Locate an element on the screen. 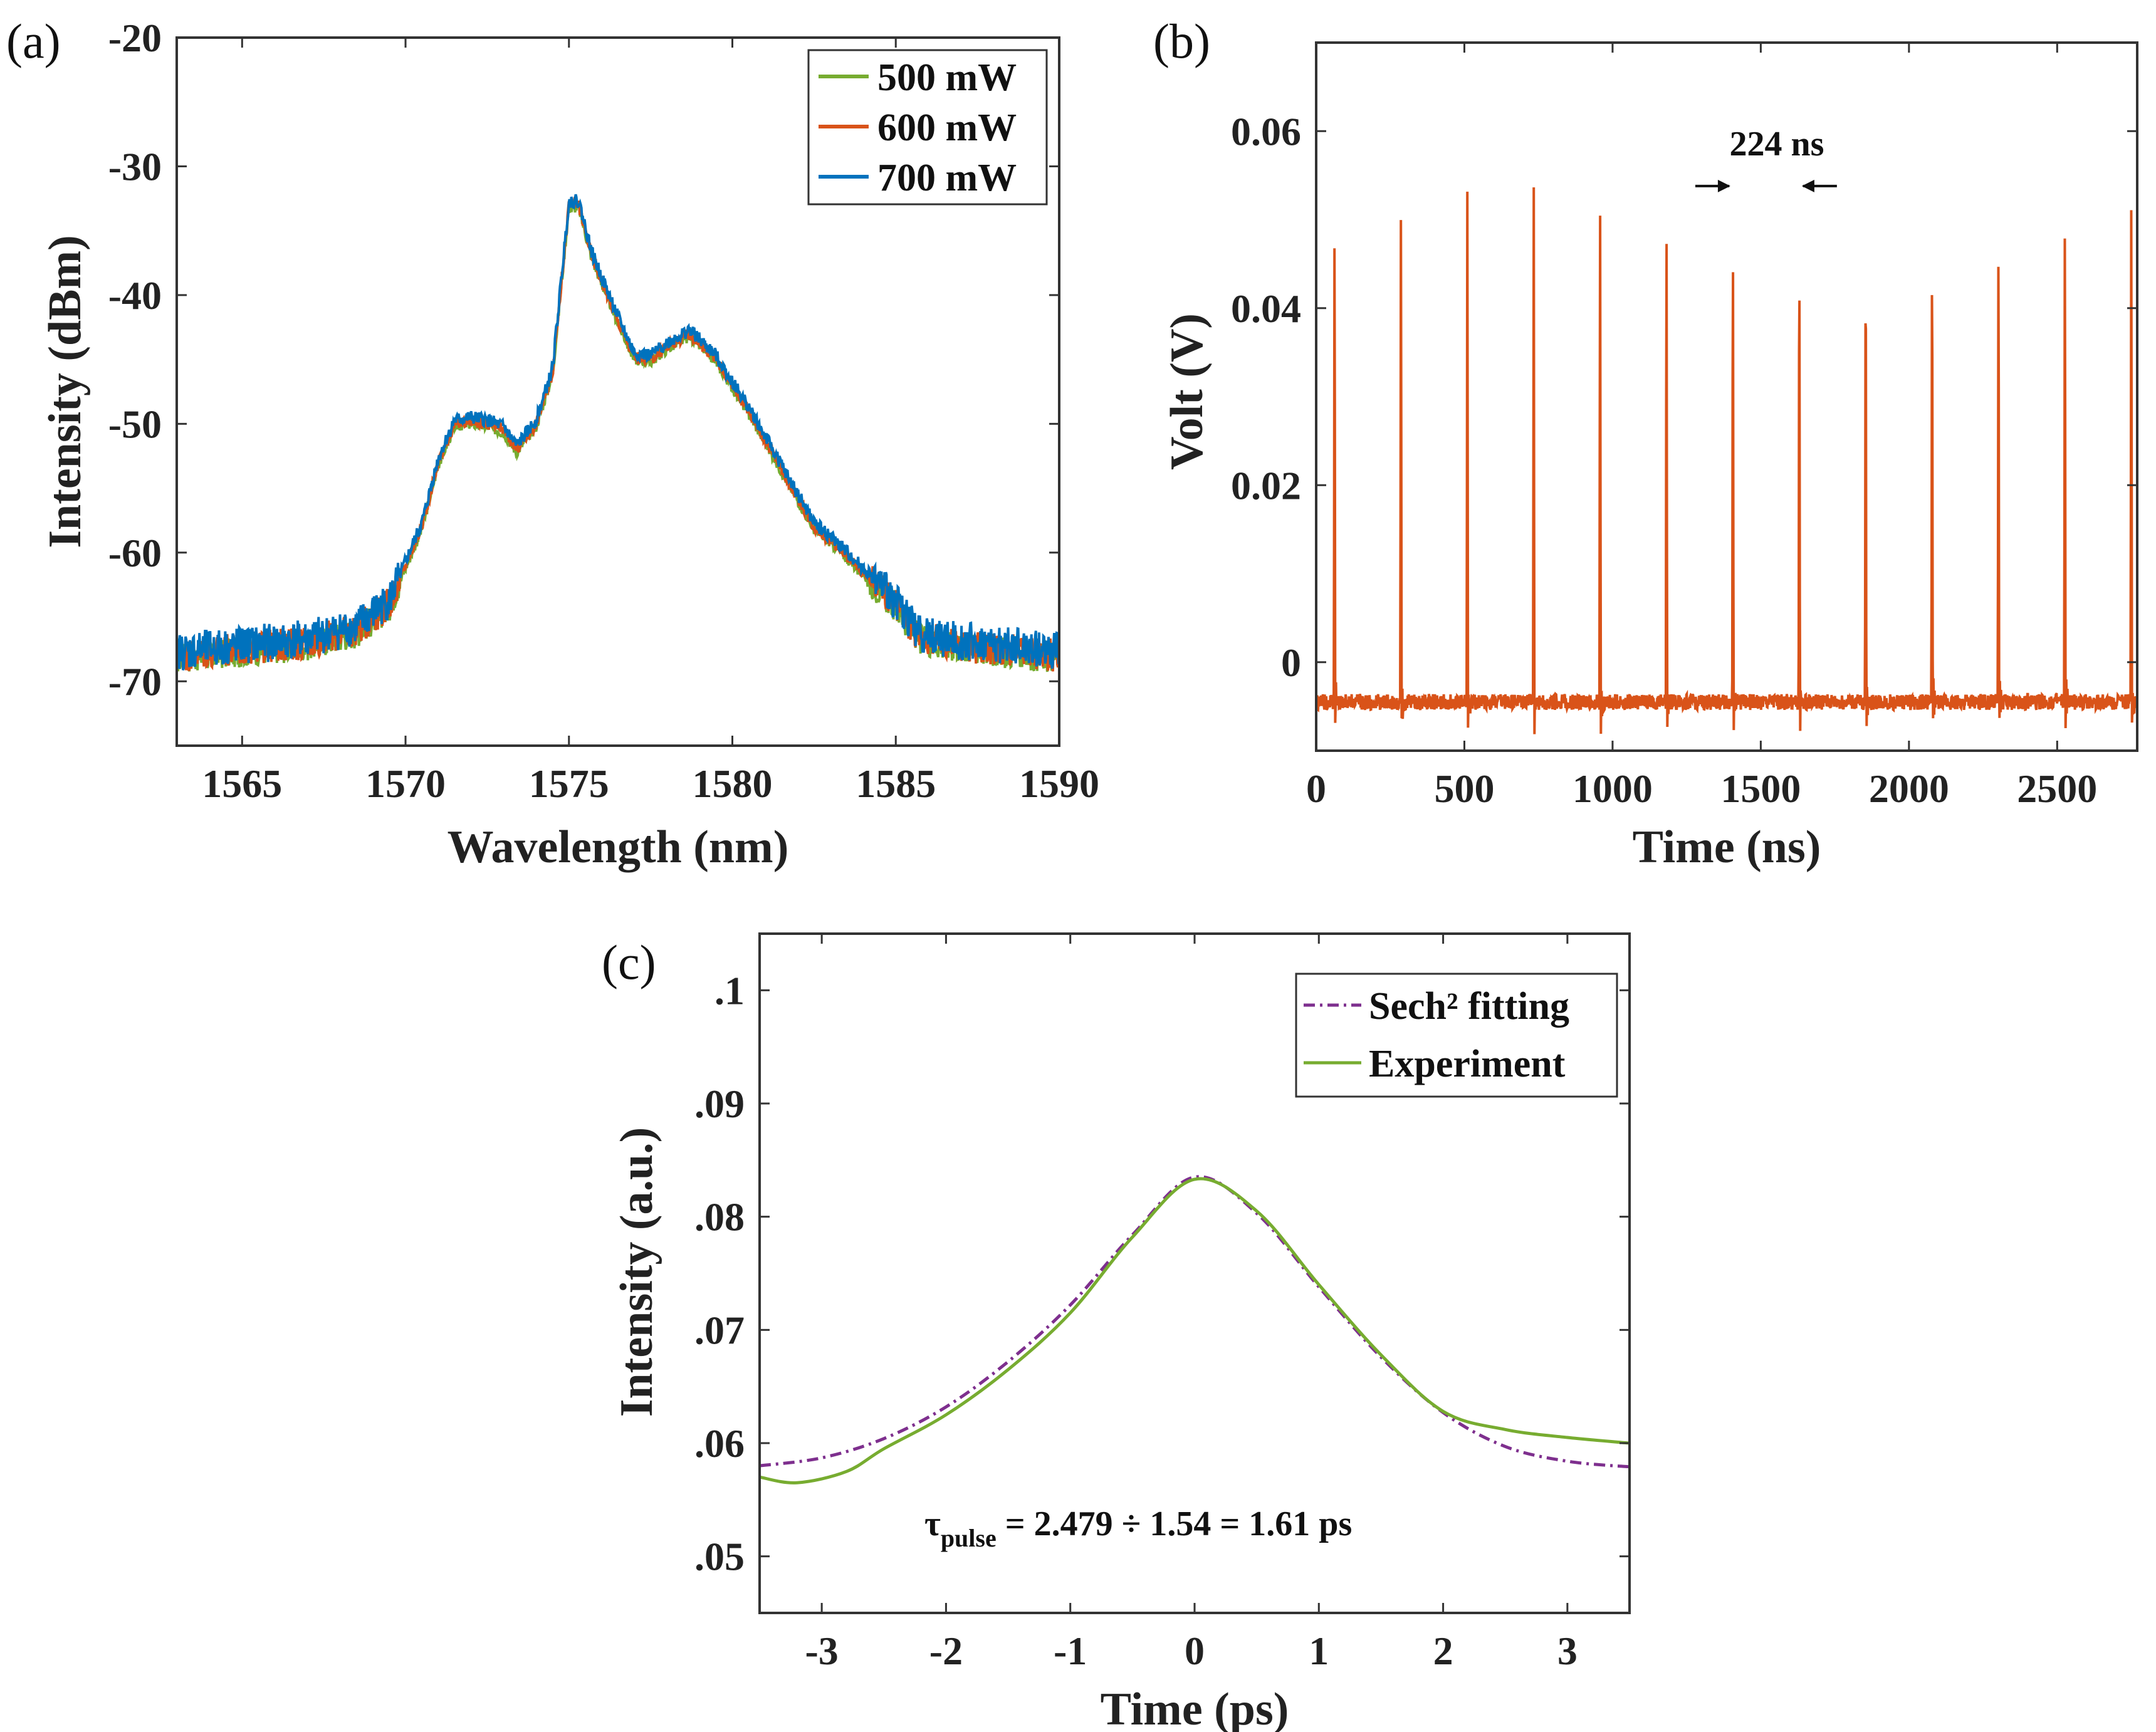 Image resolution: width=2156 pixels, height=1732 pixels. pulse-width-annotation: τpulse = 2.479 ÷ 1.54 = 1.61 ps is located at coordinates (1138, 1528).